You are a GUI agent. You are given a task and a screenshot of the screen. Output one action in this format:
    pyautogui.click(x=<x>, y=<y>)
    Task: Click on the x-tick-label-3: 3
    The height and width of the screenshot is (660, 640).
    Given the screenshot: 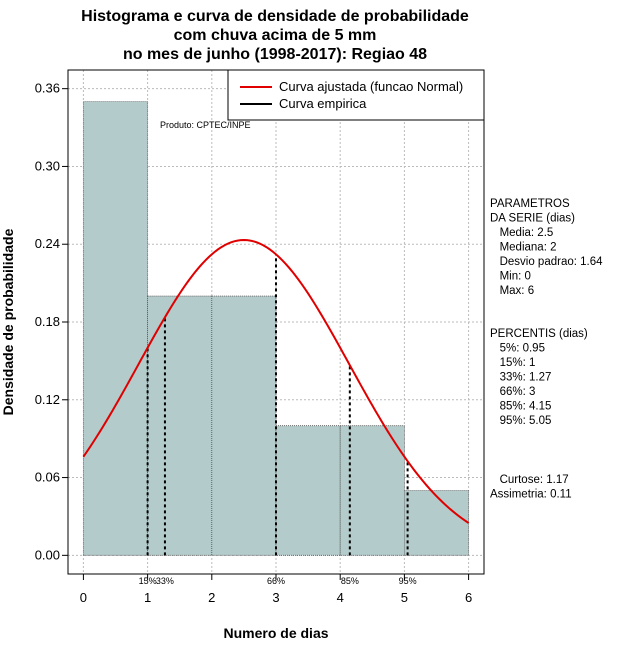 What is the action you would take?
    pyautogui.click(x=275, y=597)
    